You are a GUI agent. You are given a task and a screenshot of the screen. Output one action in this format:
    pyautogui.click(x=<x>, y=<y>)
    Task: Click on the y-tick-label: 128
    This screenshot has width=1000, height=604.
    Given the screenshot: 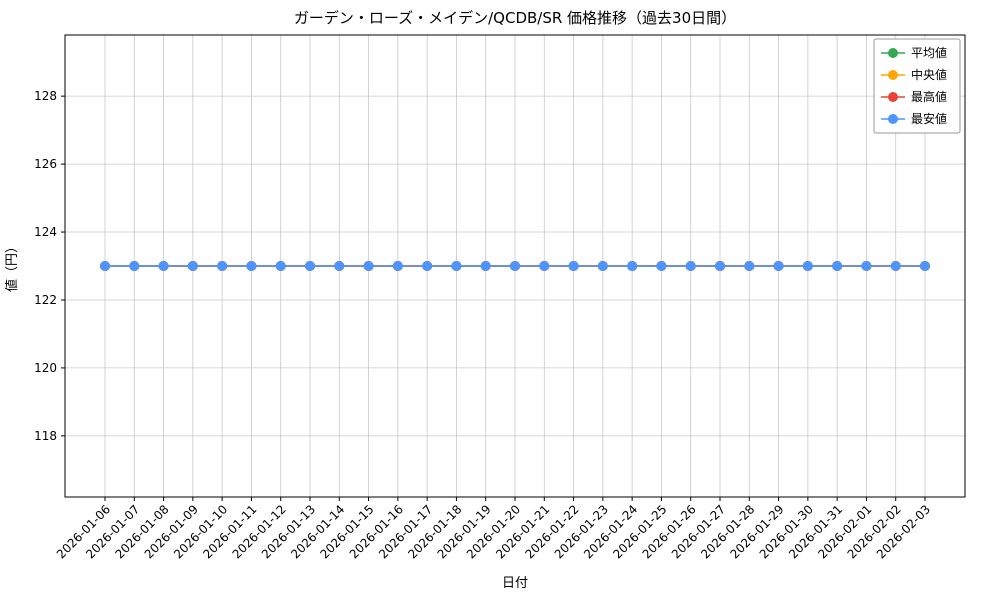 What is the action you would take?
    pyautogui.click(x=45, y=96)
    